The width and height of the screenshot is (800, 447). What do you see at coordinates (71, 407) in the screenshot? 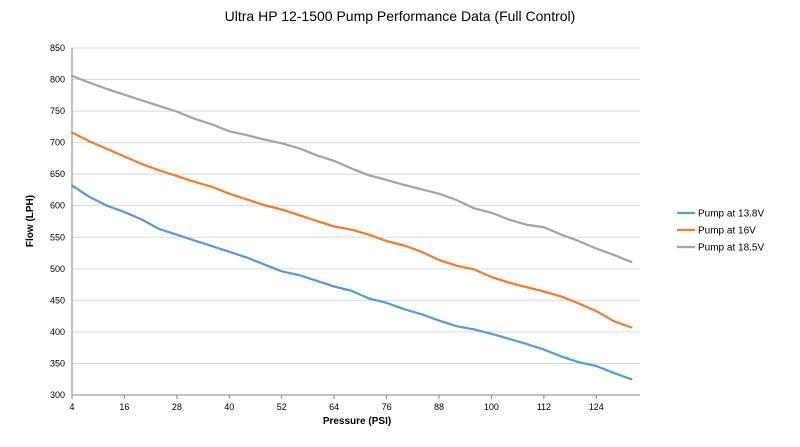
I see `x-tick-label: 4` at bounding box center [71, 407].